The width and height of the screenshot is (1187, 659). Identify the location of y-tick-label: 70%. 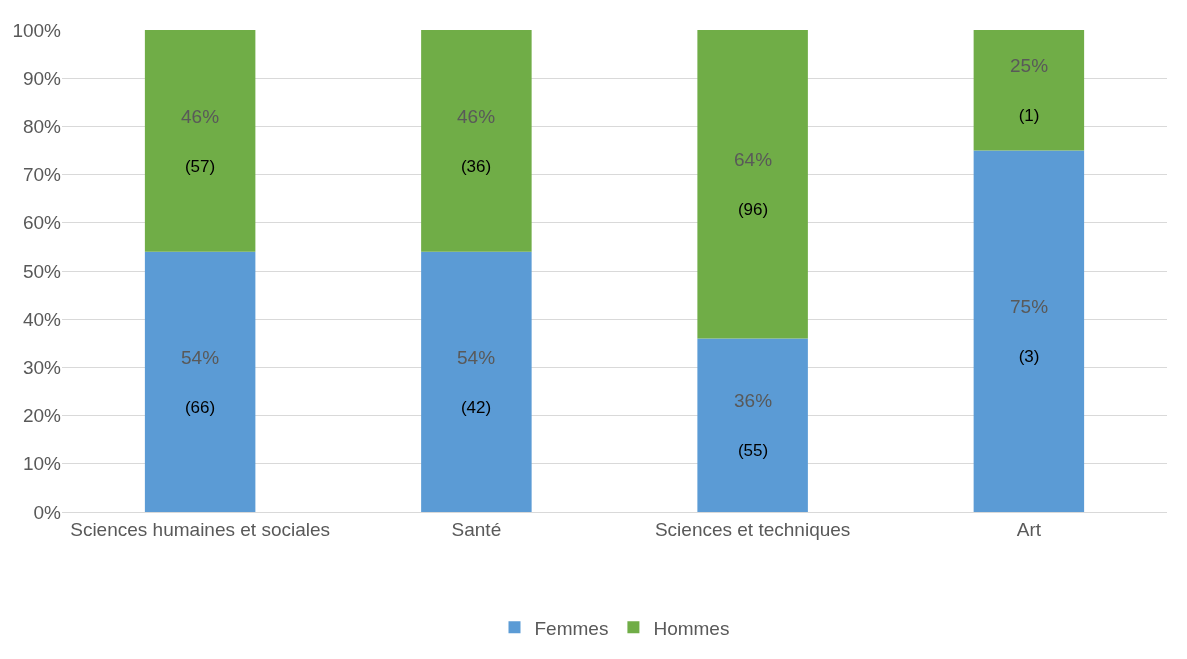
(42, 175).